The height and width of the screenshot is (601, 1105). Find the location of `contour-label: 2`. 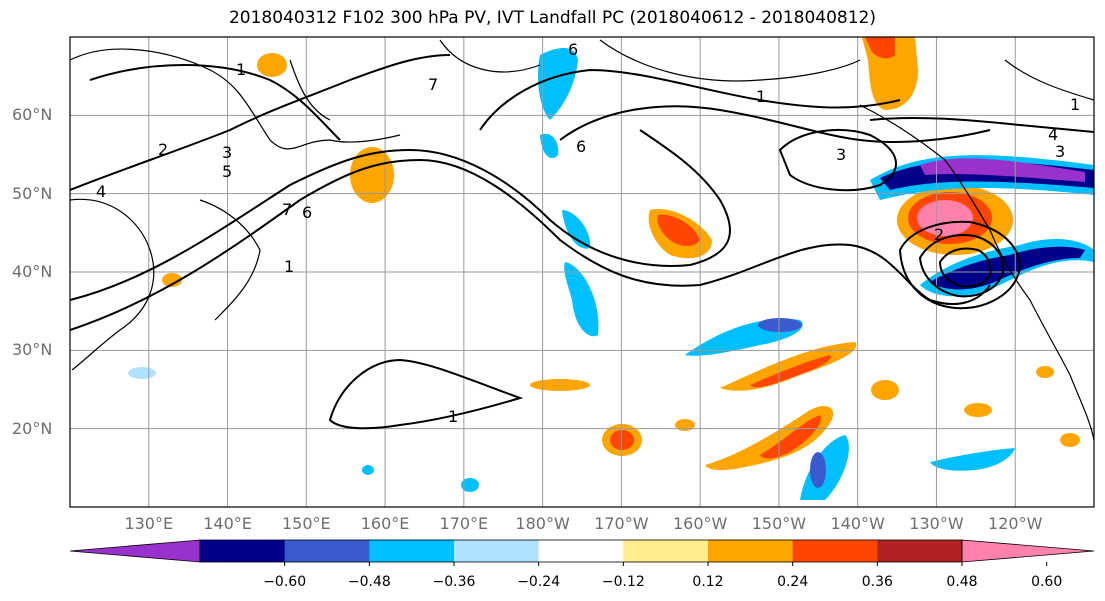

contour-label: 2 is located at coordinates (939, 234).